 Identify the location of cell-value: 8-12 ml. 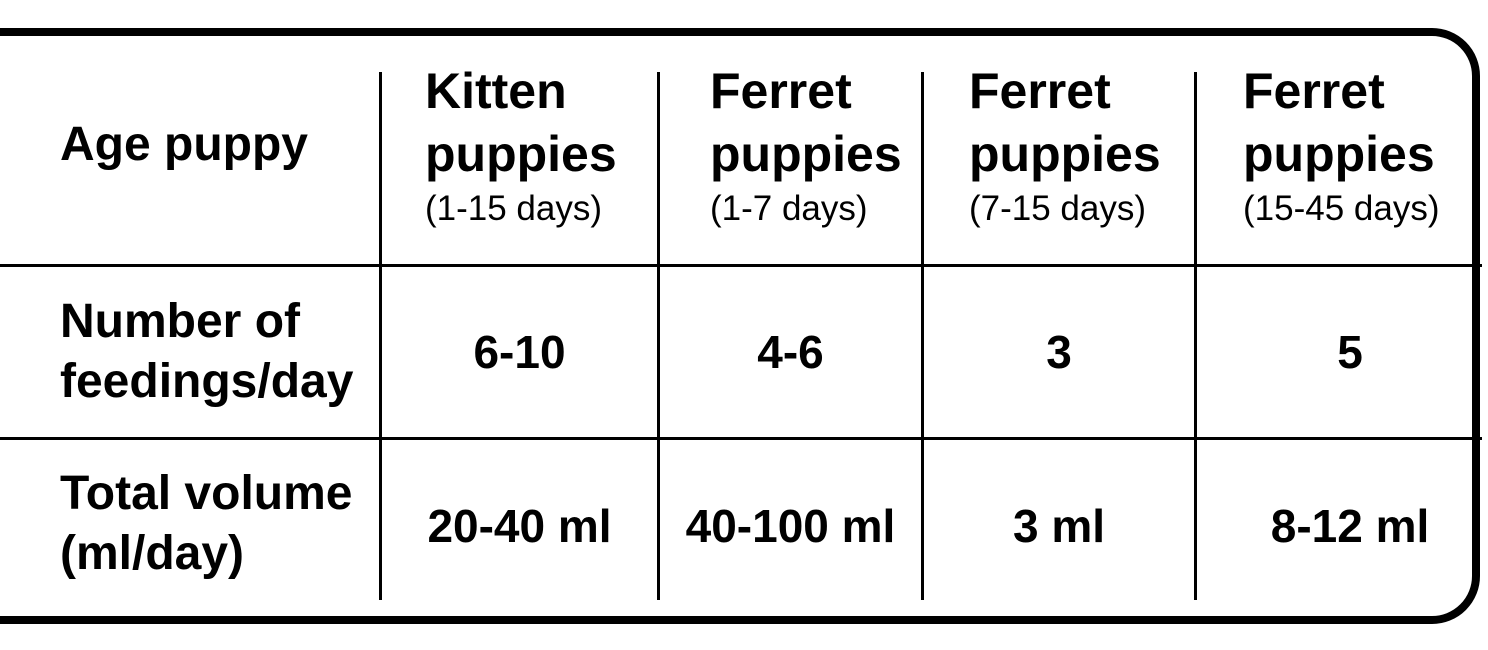
(1350, 526).